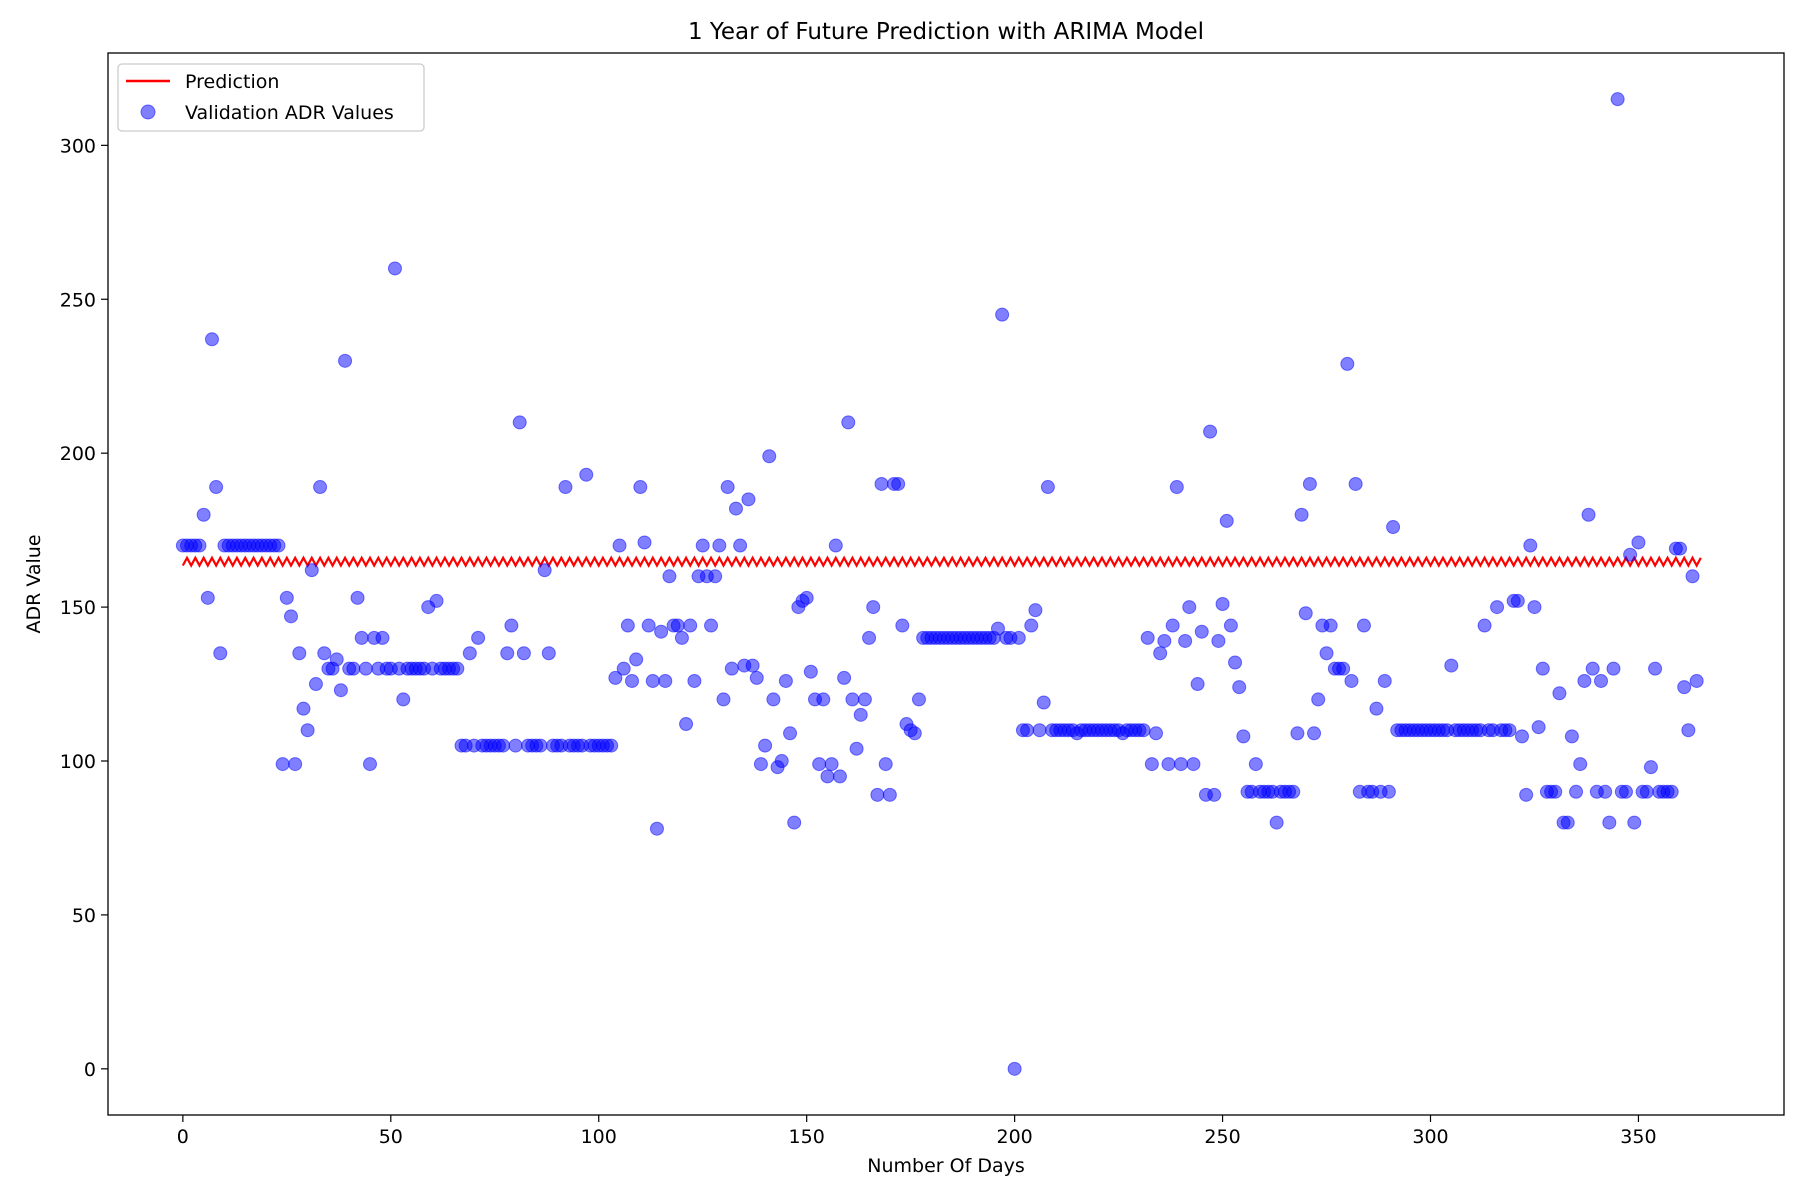 This screenshot has width=1800, height=1200. Describe the element at coordinates (78, 454) in the screenshot. I see `y-tick-label: 200` at that location.